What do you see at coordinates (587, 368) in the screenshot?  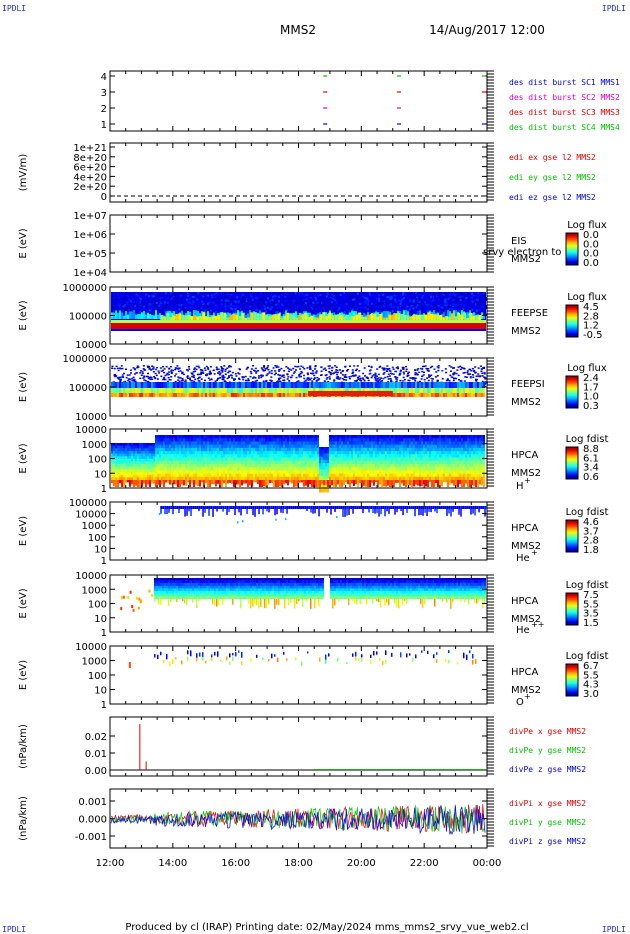 I see `feepsi-scale-title: Log flux` at bounding box center [587, 368].